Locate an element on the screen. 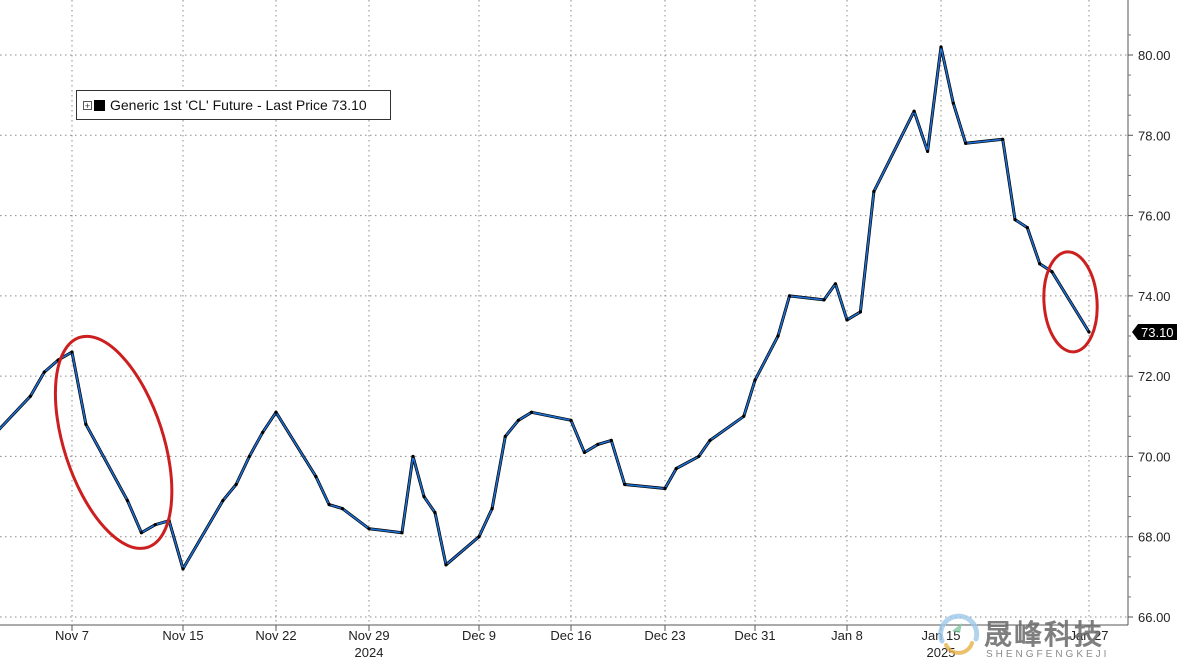  y-tick-label: 70.00 is located at coordinates (1154, 456).